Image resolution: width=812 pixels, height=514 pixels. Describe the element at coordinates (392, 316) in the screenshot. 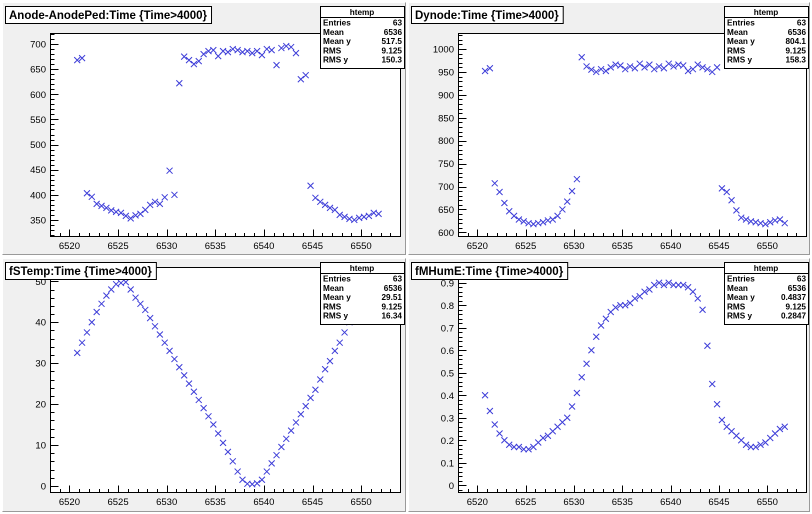

I see `stats-value: 16.34` at that location.